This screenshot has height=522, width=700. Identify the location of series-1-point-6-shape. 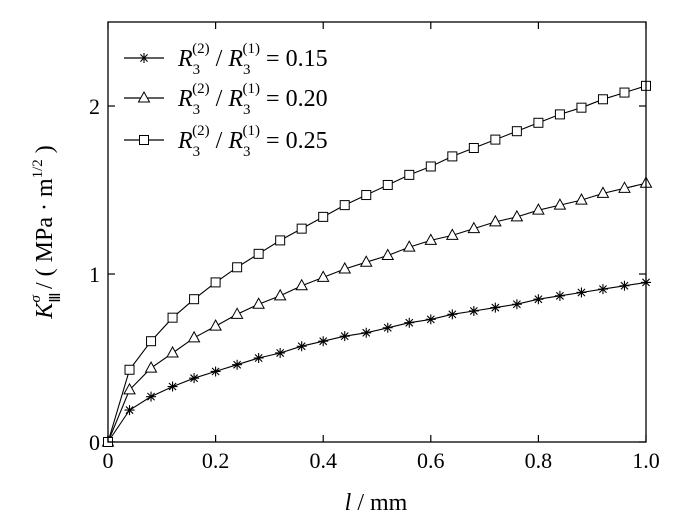
(237, 313).